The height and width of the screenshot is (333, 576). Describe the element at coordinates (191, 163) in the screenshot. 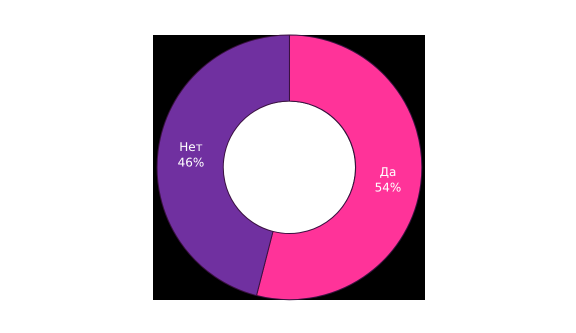

I see `data-label: 46%` at that location.